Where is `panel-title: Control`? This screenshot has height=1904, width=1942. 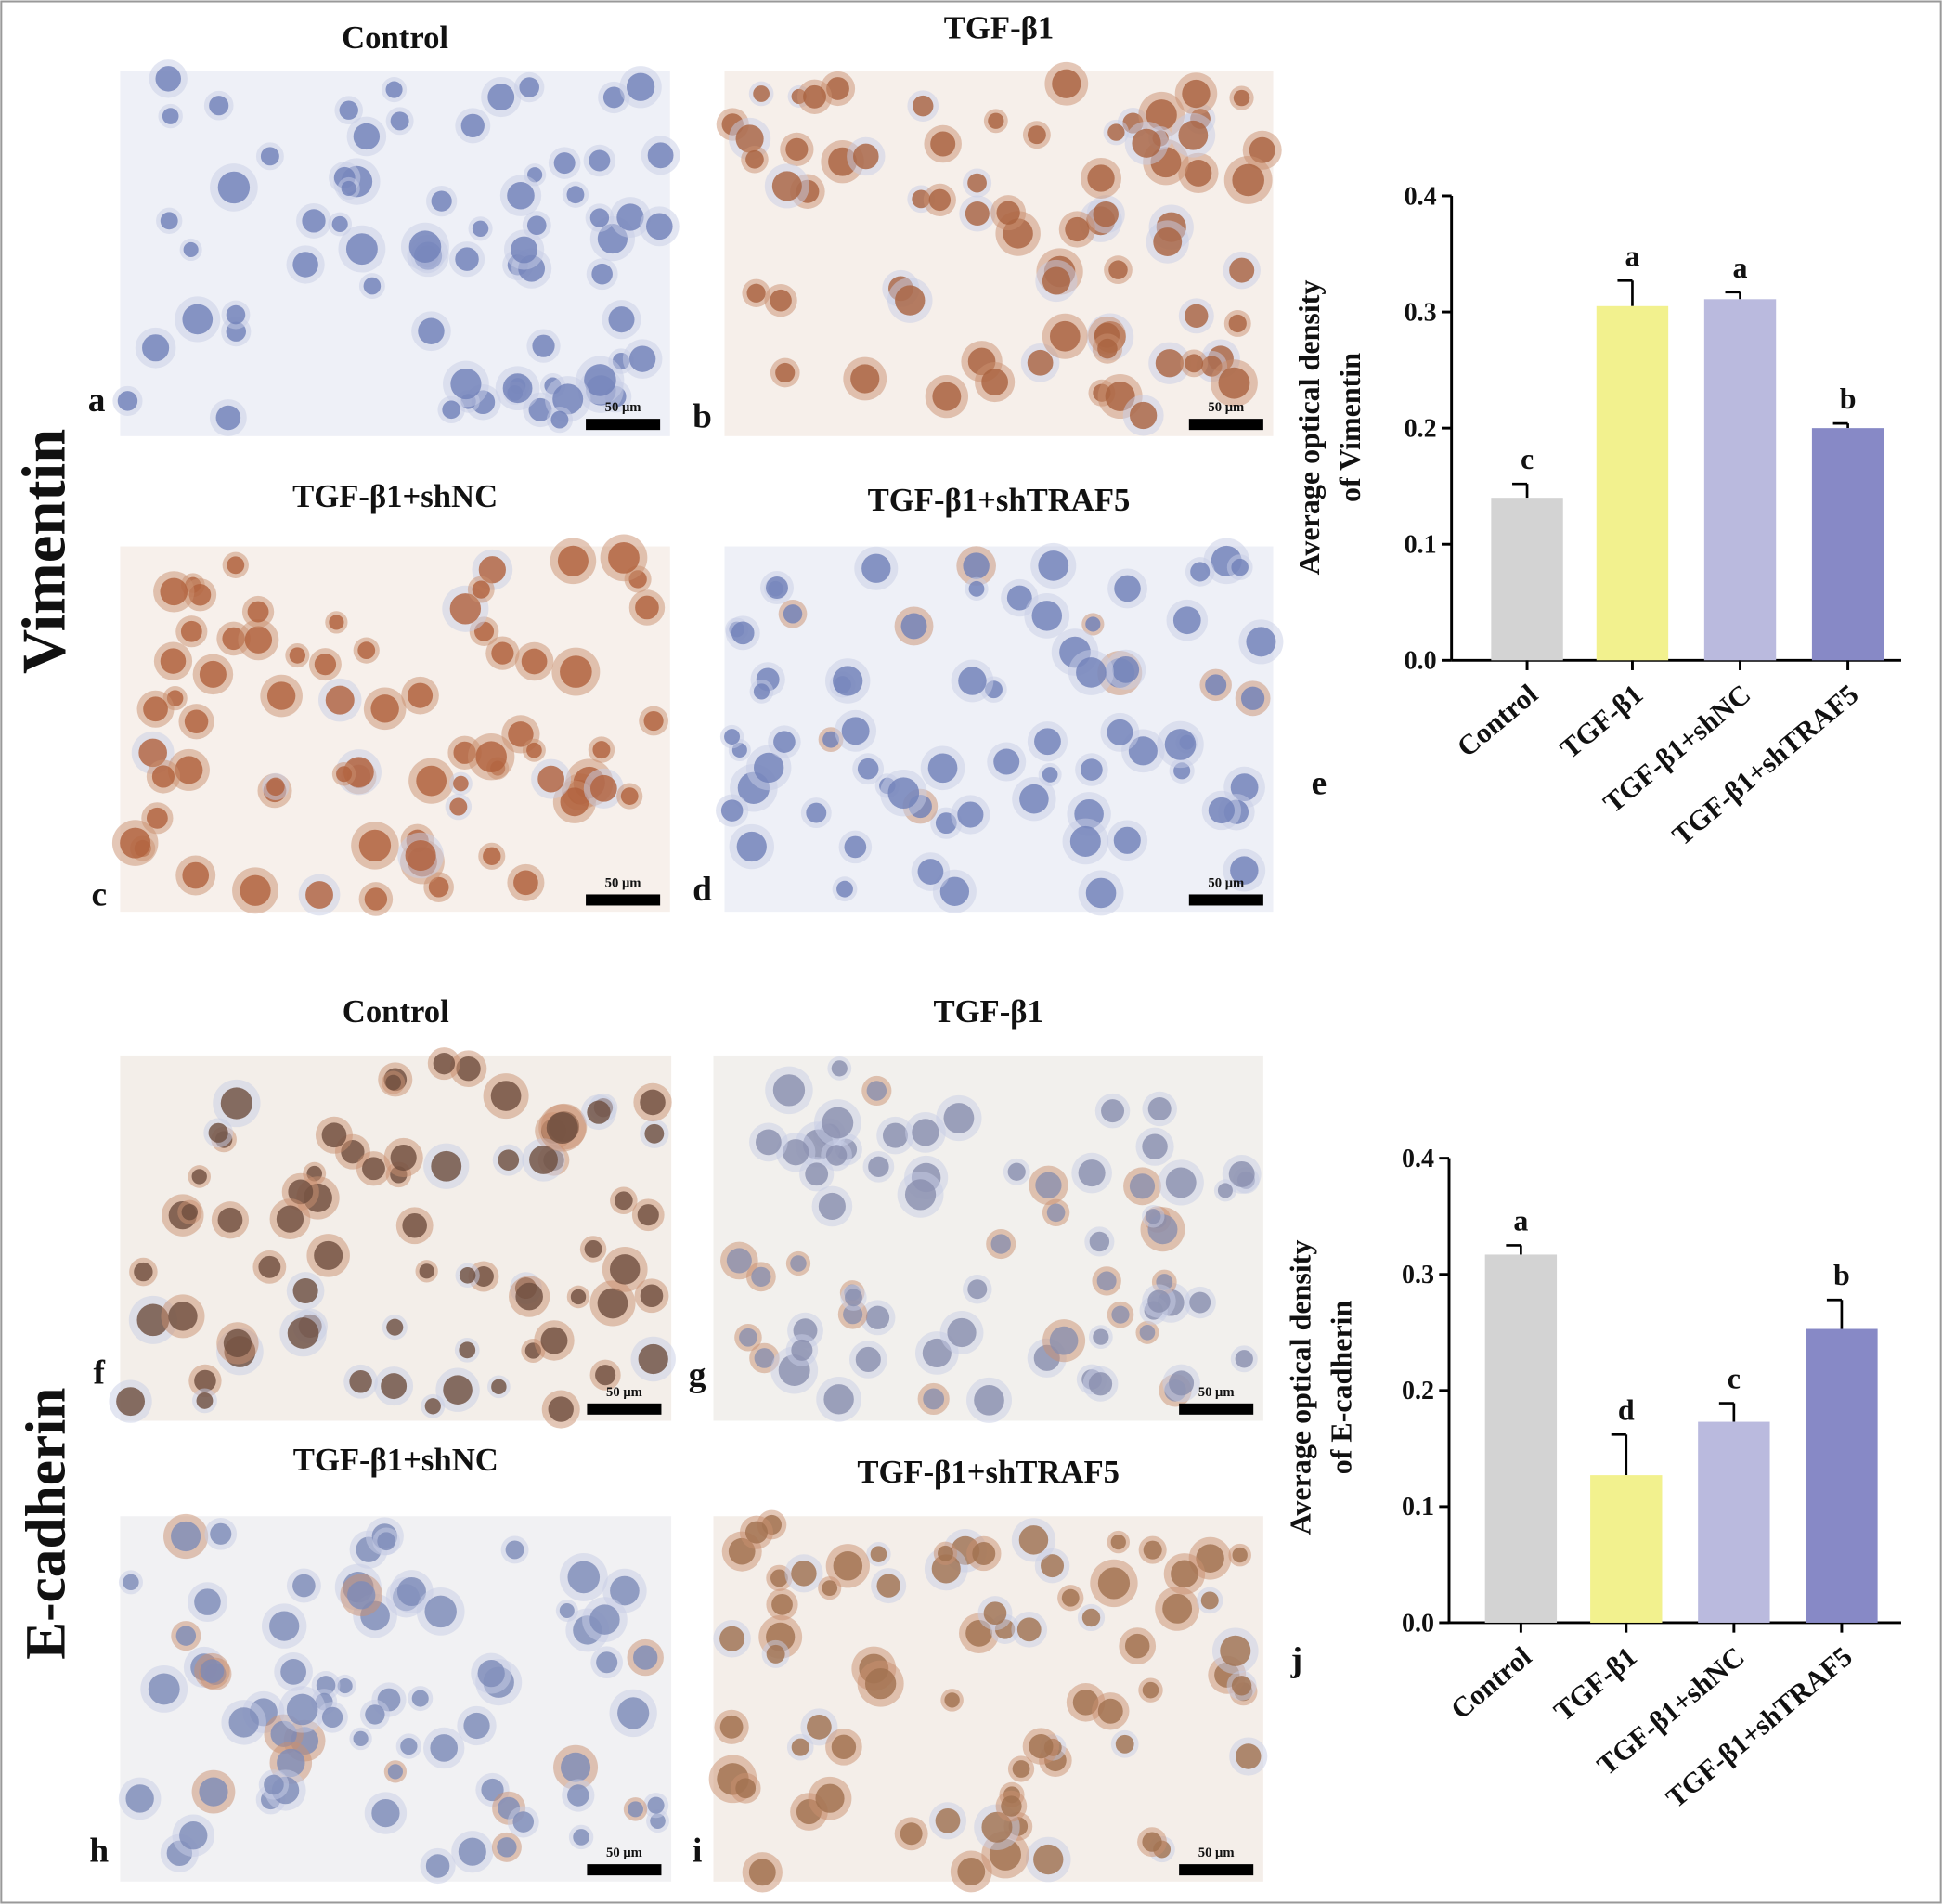
panel-title: Control is located at coordinates (396, 1011).